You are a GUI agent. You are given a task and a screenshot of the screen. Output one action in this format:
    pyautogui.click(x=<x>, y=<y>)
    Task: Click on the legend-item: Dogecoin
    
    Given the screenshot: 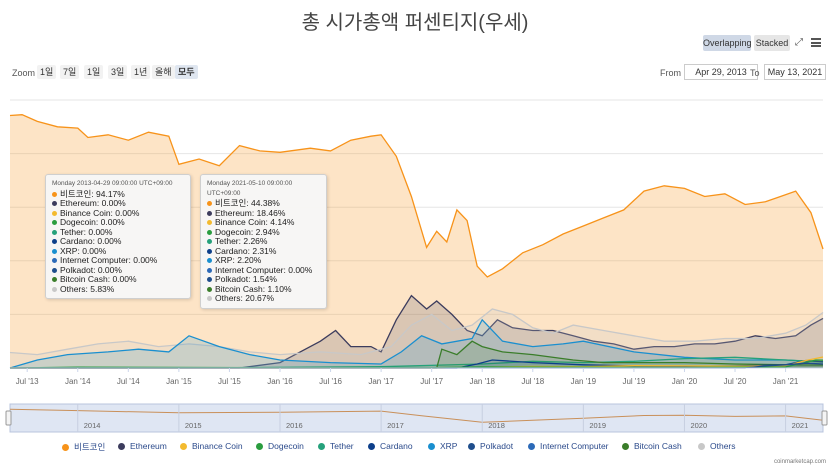 What is the action you would take?
    pyautogui.click(x=280, y=446)
    